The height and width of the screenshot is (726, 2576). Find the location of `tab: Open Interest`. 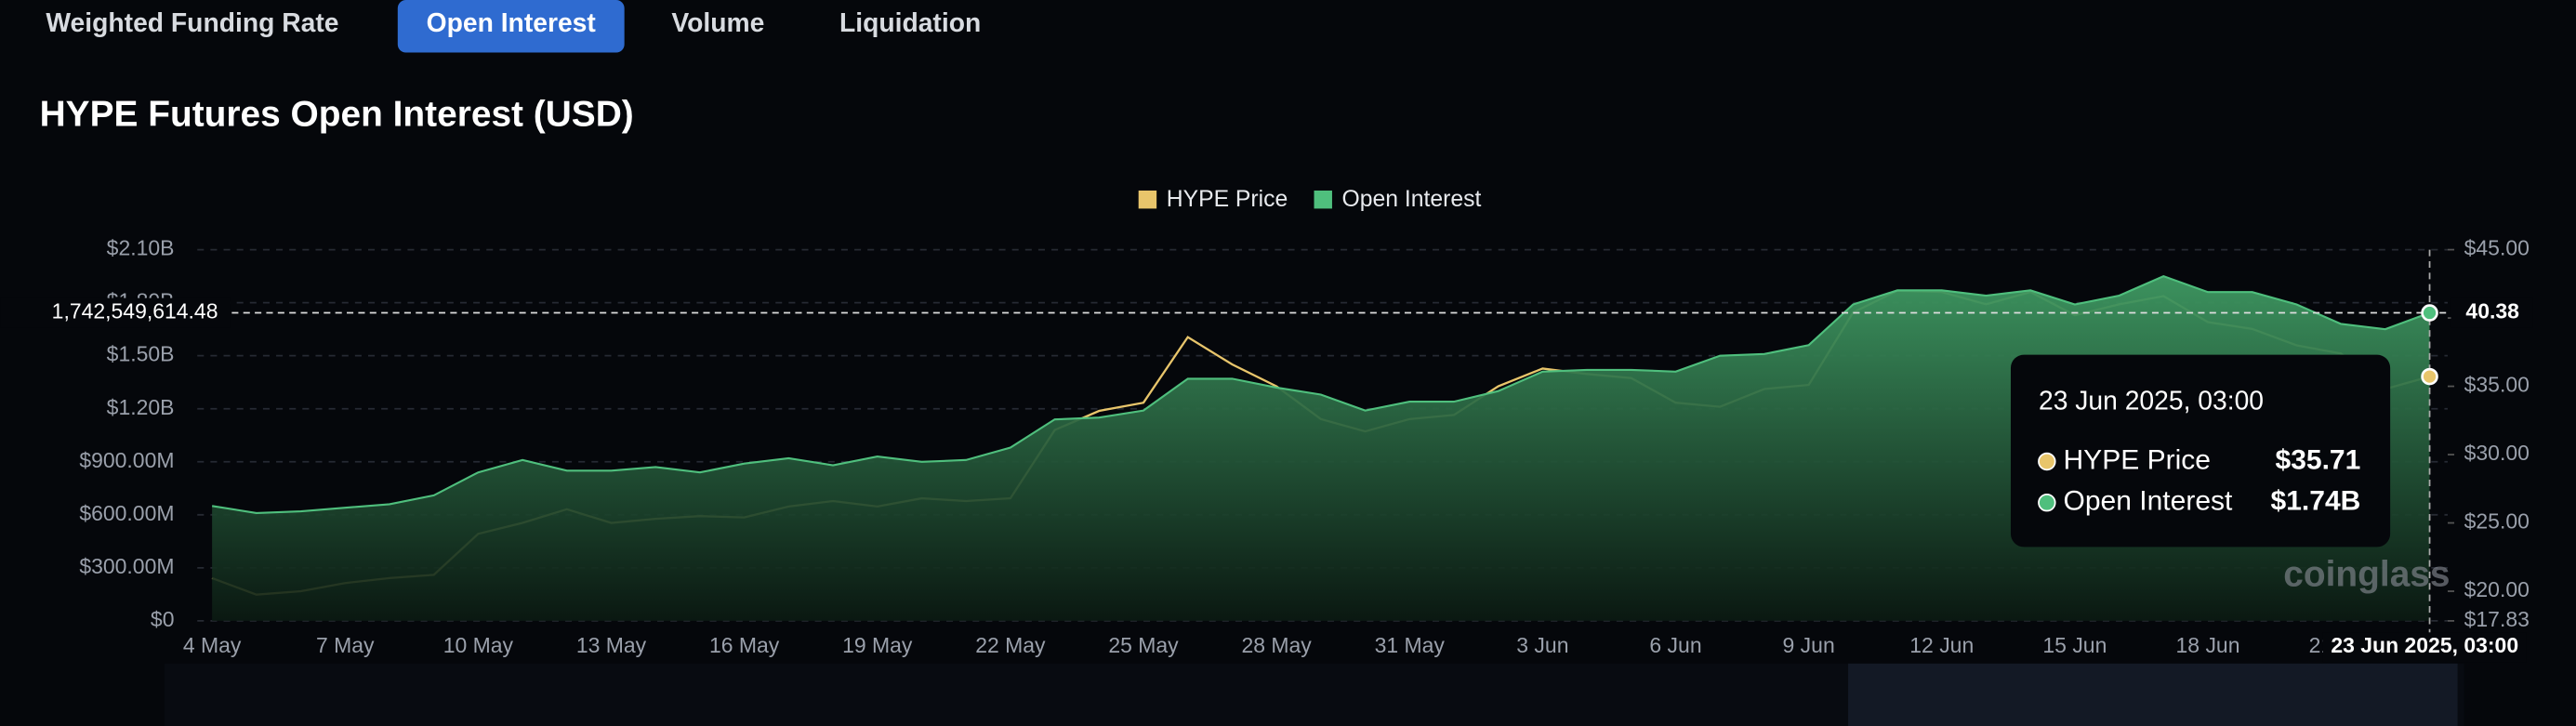

tab: Open Interest is located at coordinates (511, 26).